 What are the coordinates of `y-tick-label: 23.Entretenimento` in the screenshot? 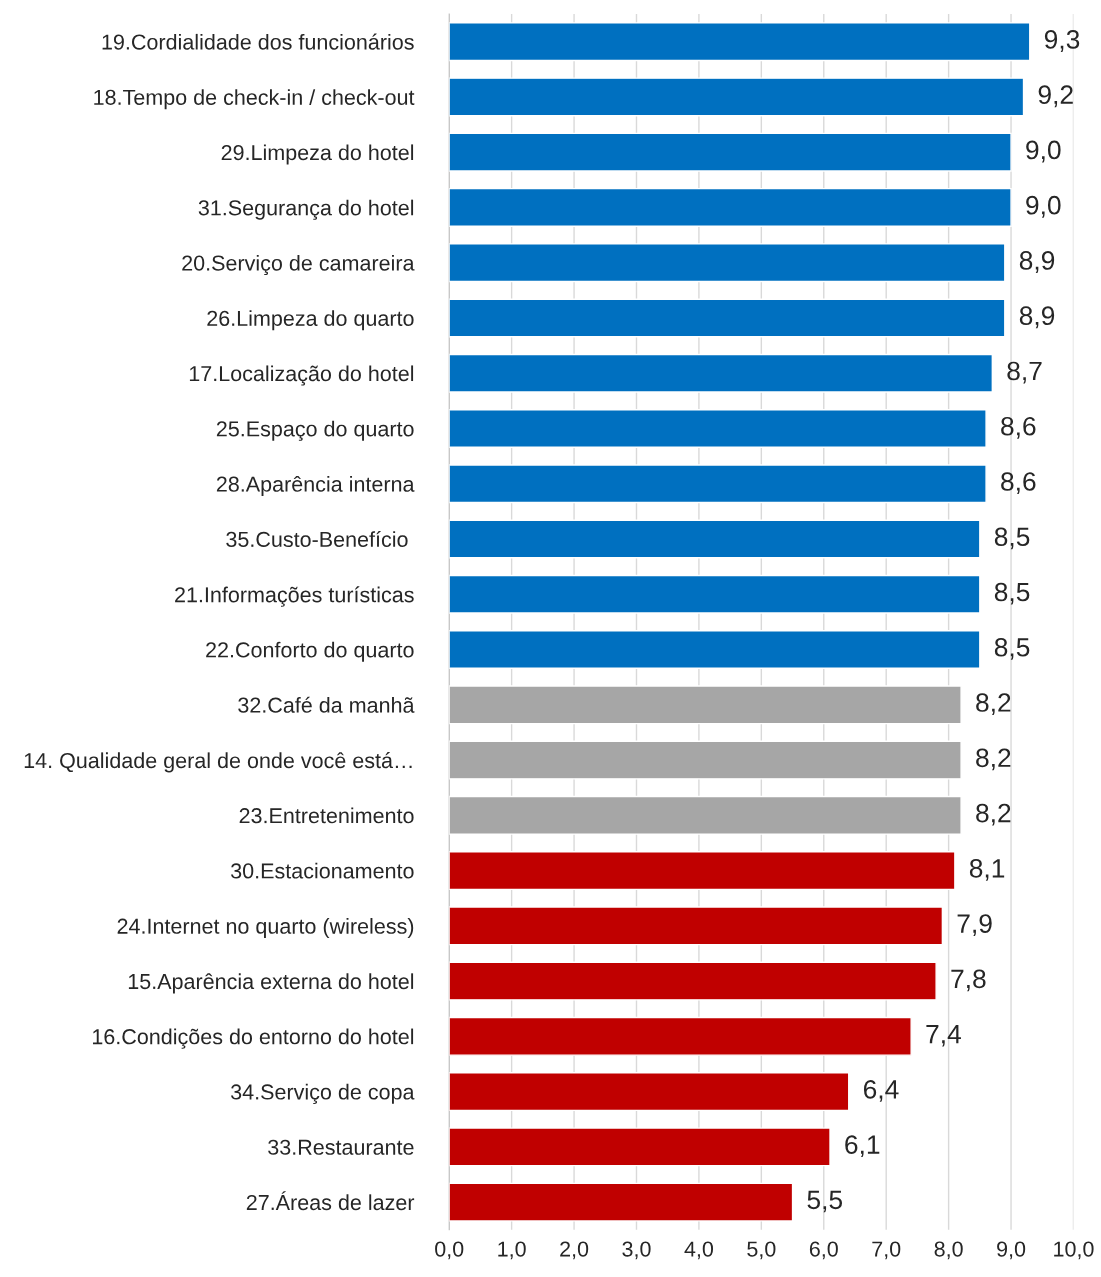 It's located at (326, 815).